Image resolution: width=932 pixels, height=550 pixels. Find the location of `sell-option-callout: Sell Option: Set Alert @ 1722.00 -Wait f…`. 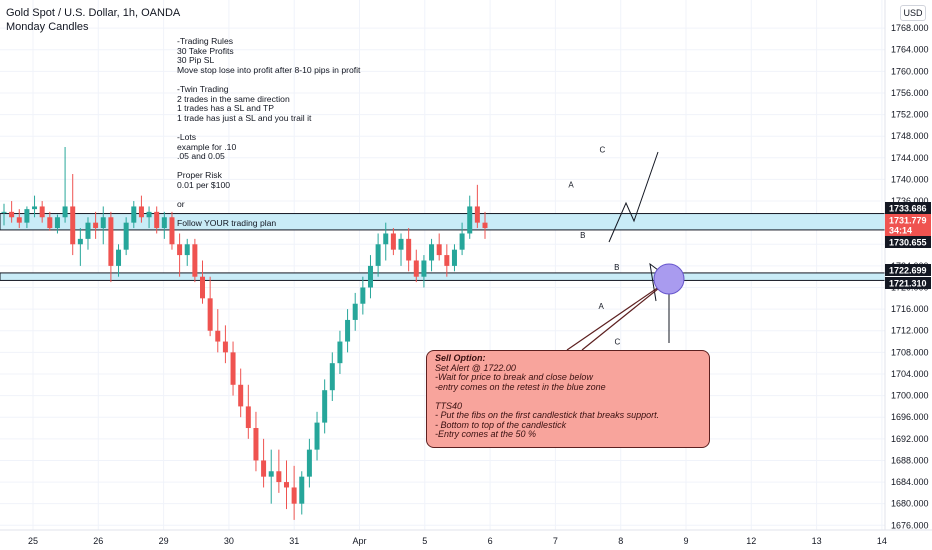

sell-option-callout: Sell Option: Set Alert @ 1722.00 -Wait f… is located at coordinates (568, 399).